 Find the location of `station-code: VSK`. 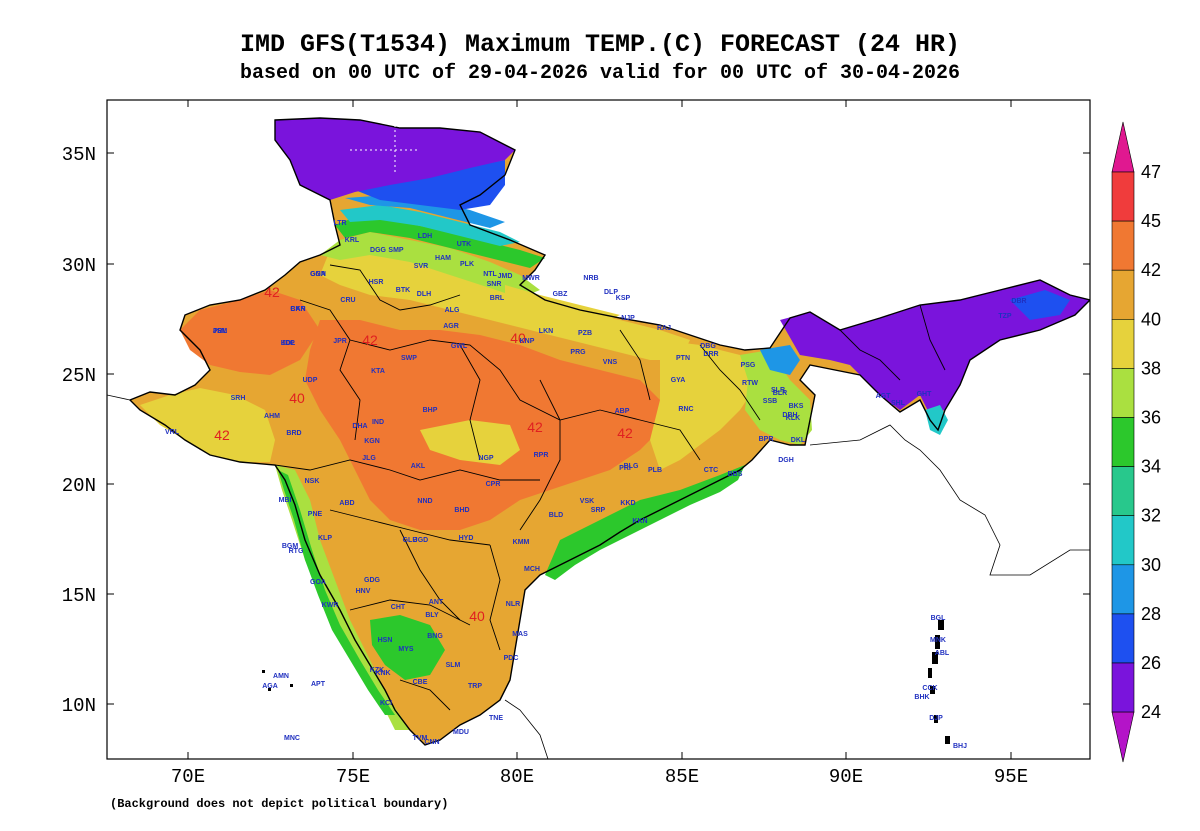

station-code: VSK is located at coordinates (587, 501).